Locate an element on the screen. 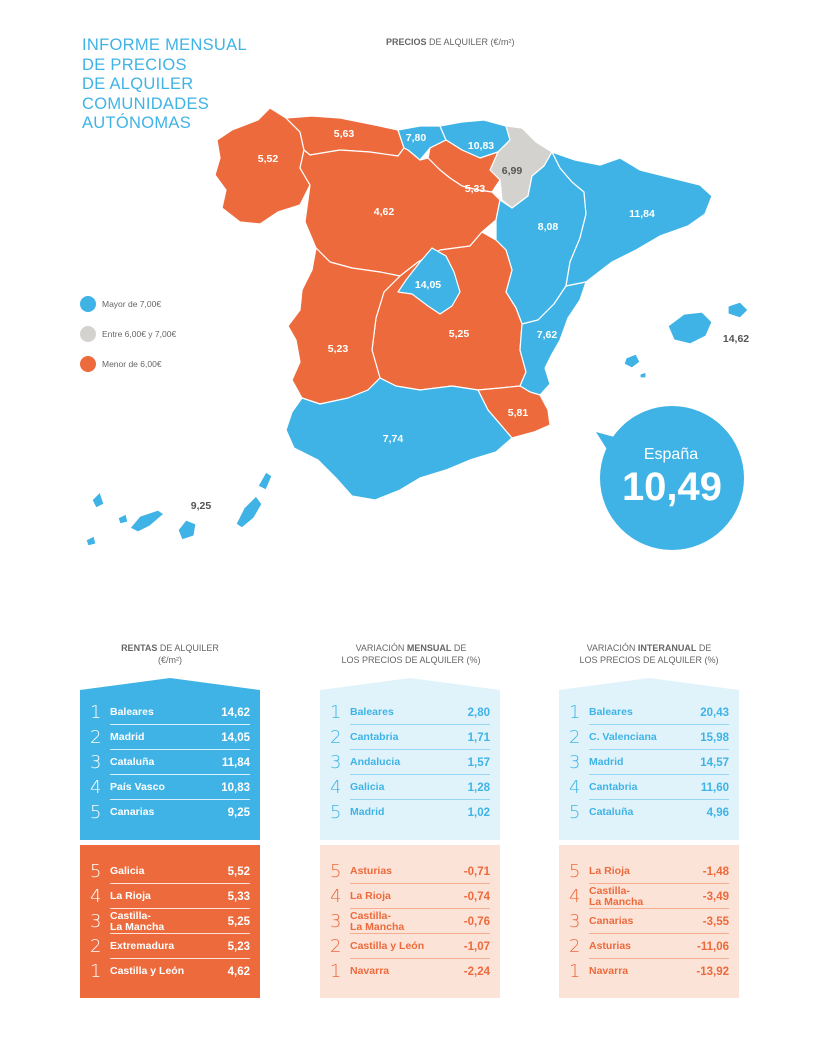 The image size is (830, 1047). ranking-row: 5 Cataluña 4,96 is located at coordinates (649, 812).